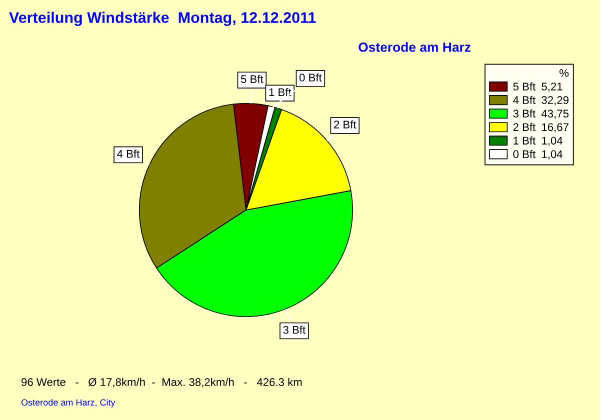  Describe the element at coordinates (524, 154) in the screenshot. I see `legend-label: 0 Bft` at that location.